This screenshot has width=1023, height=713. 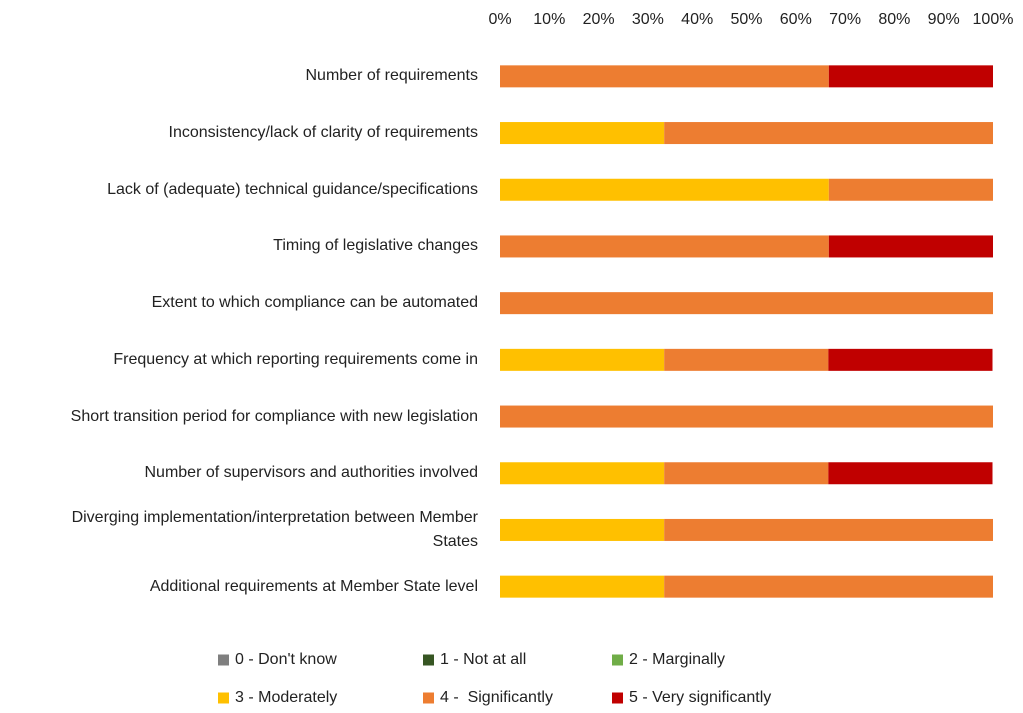 What do you see at coordinates (286, 659) in the screenshot?
I see `legend-label: 0 - Don't know` at bounding box center [286, 659].